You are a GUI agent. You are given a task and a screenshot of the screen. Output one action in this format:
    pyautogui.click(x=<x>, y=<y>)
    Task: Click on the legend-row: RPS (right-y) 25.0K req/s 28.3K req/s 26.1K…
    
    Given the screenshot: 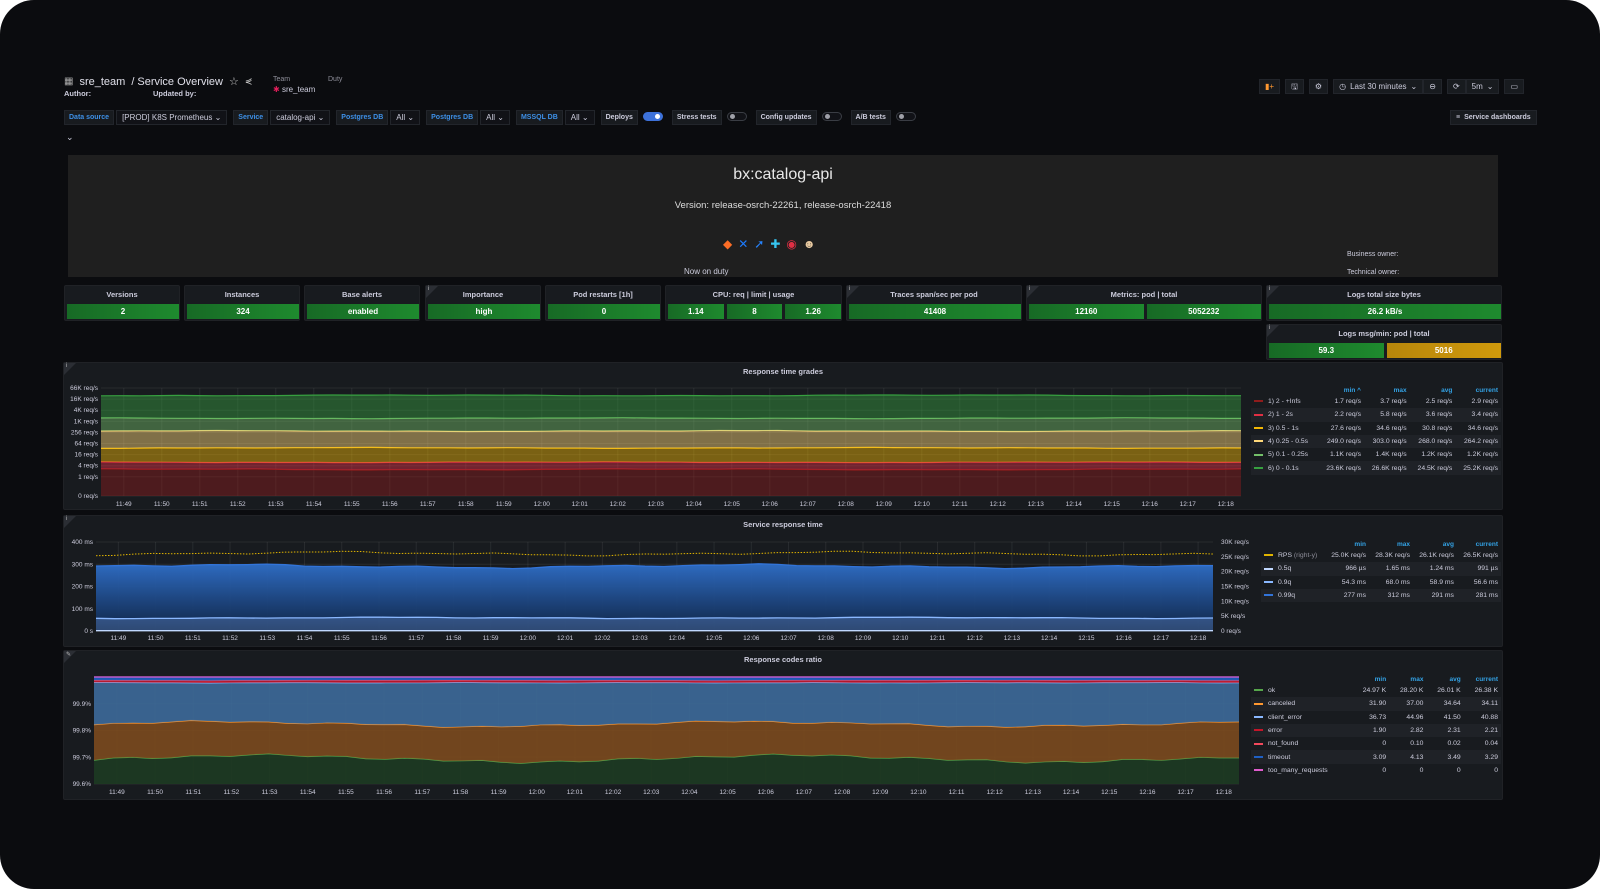 What is the action you would take?
    pyautogui.click(x=1381, y=555)
    